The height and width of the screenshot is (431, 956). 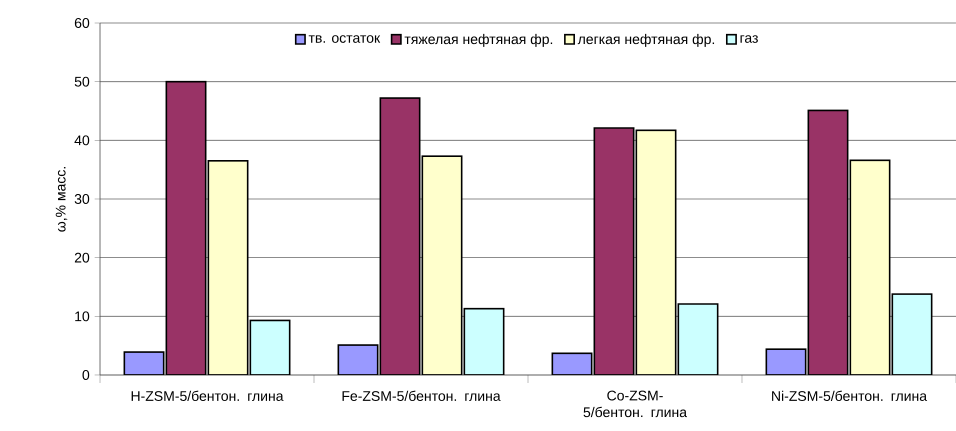 I want to click on legend-label: легкая нефтяная фр., so click(x=646, y=40).